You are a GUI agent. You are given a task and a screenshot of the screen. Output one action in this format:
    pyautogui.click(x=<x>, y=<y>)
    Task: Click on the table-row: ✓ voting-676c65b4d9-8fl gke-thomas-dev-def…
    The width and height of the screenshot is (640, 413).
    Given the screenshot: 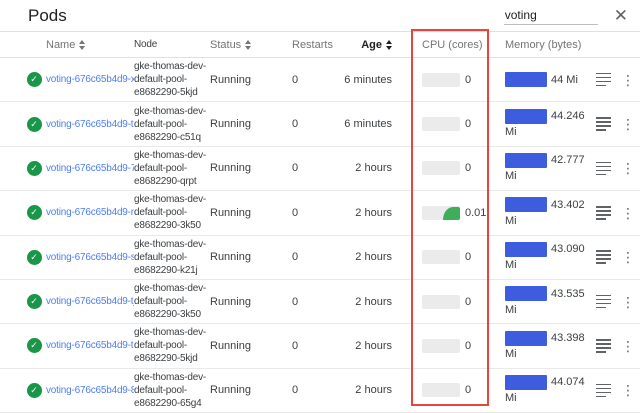 What is the action you would take?
    pyautogui.click(x=320, y=391)
    